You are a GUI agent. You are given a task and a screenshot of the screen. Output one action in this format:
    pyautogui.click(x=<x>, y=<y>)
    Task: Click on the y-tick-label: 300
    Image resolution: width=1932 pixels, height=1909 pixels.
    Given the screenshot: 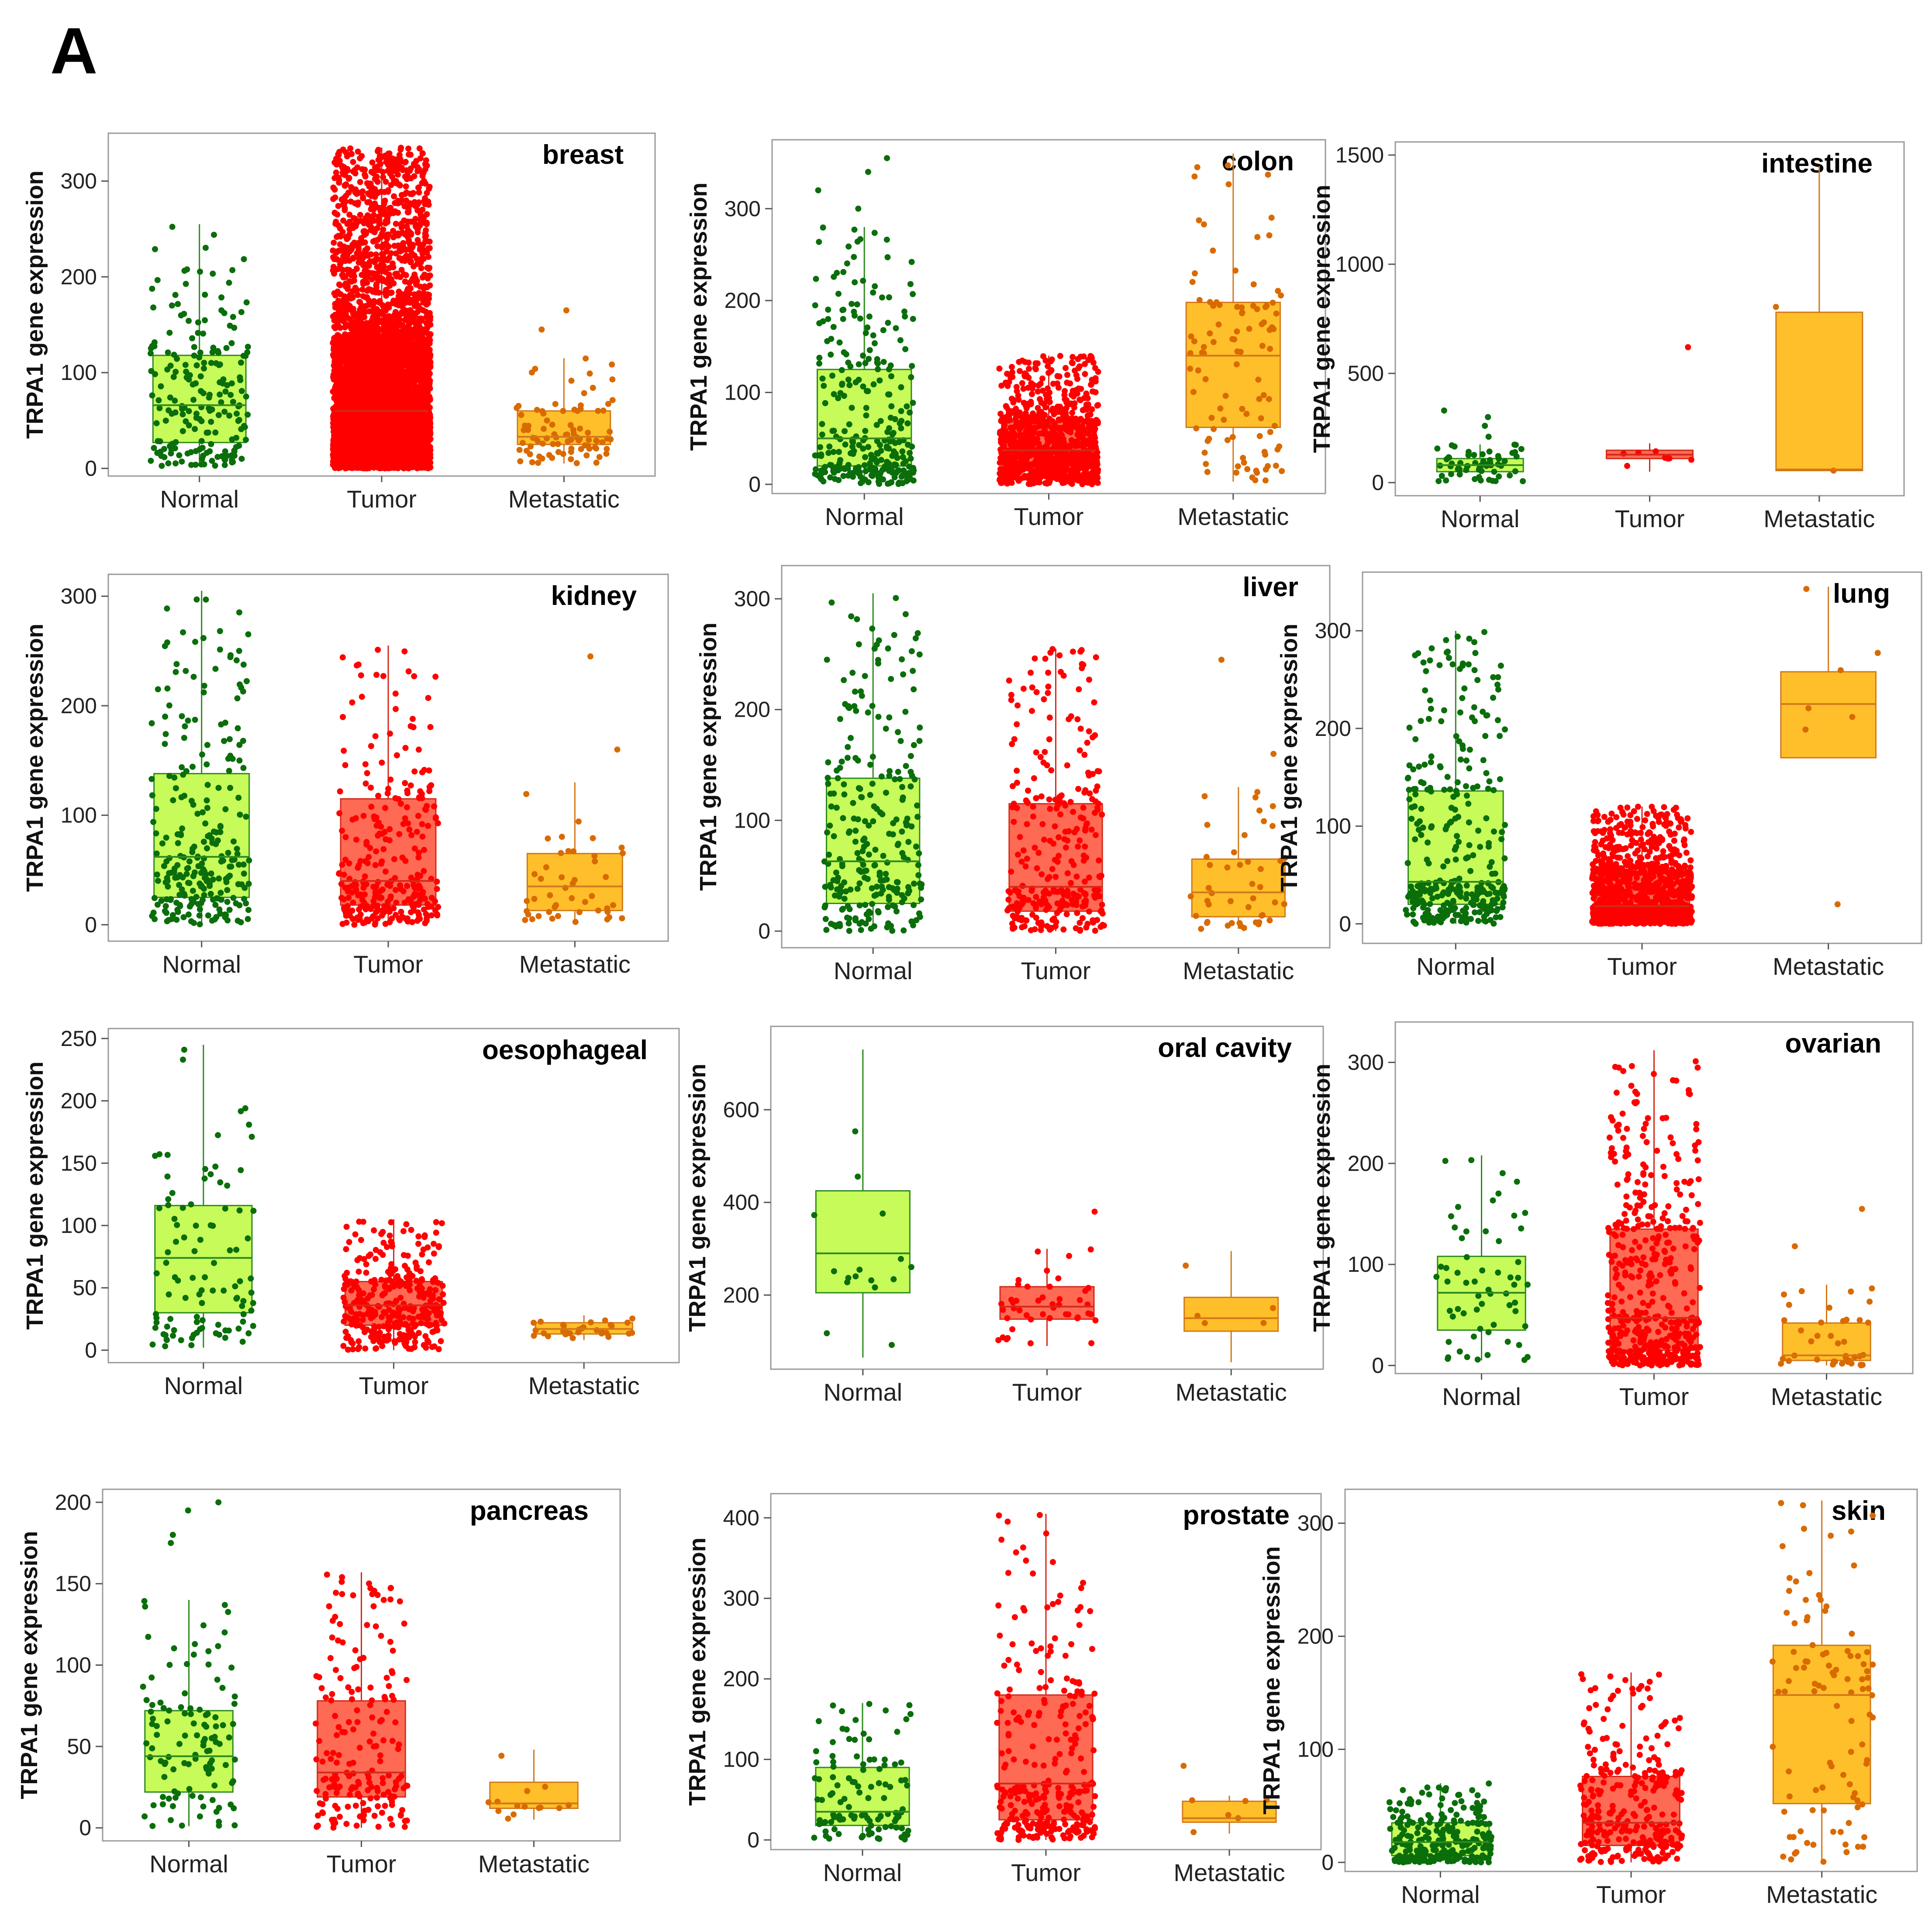 What is the action you would take?
    pyautogui.click(x=79, y=181)
    